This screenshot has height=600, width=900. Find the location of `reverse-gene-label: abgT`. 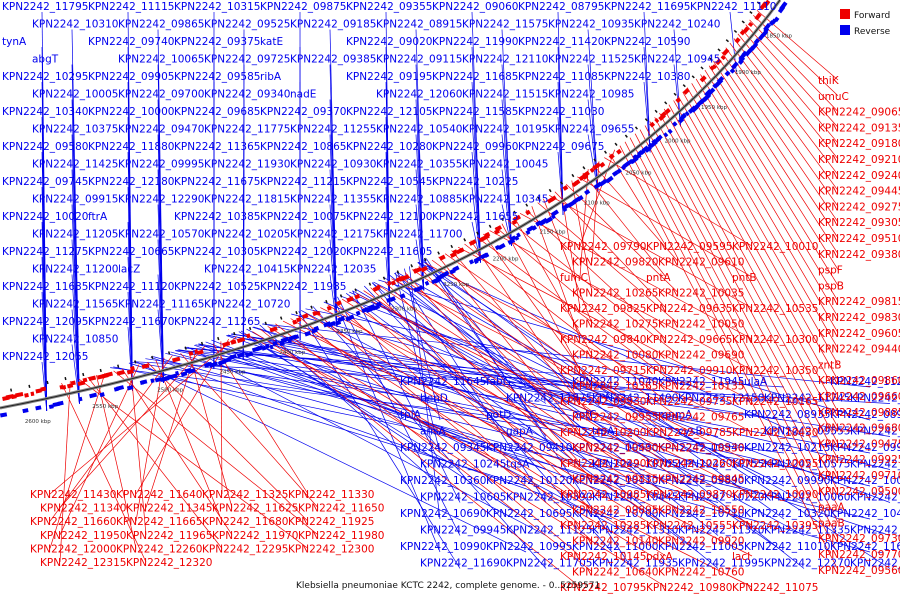

reverse-gene-label: abgT is located at coordinates (45, 60).